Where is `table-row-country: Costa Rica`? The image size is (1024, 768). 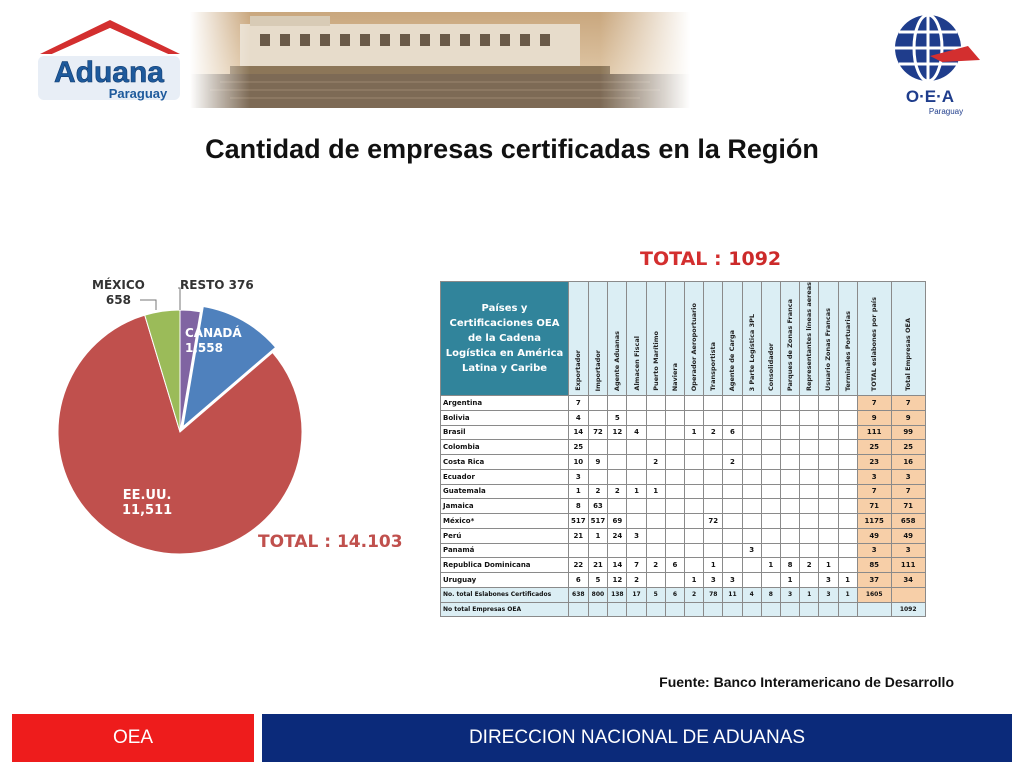 table-row-country: Costa Rica is located at coordinates (504, 462).